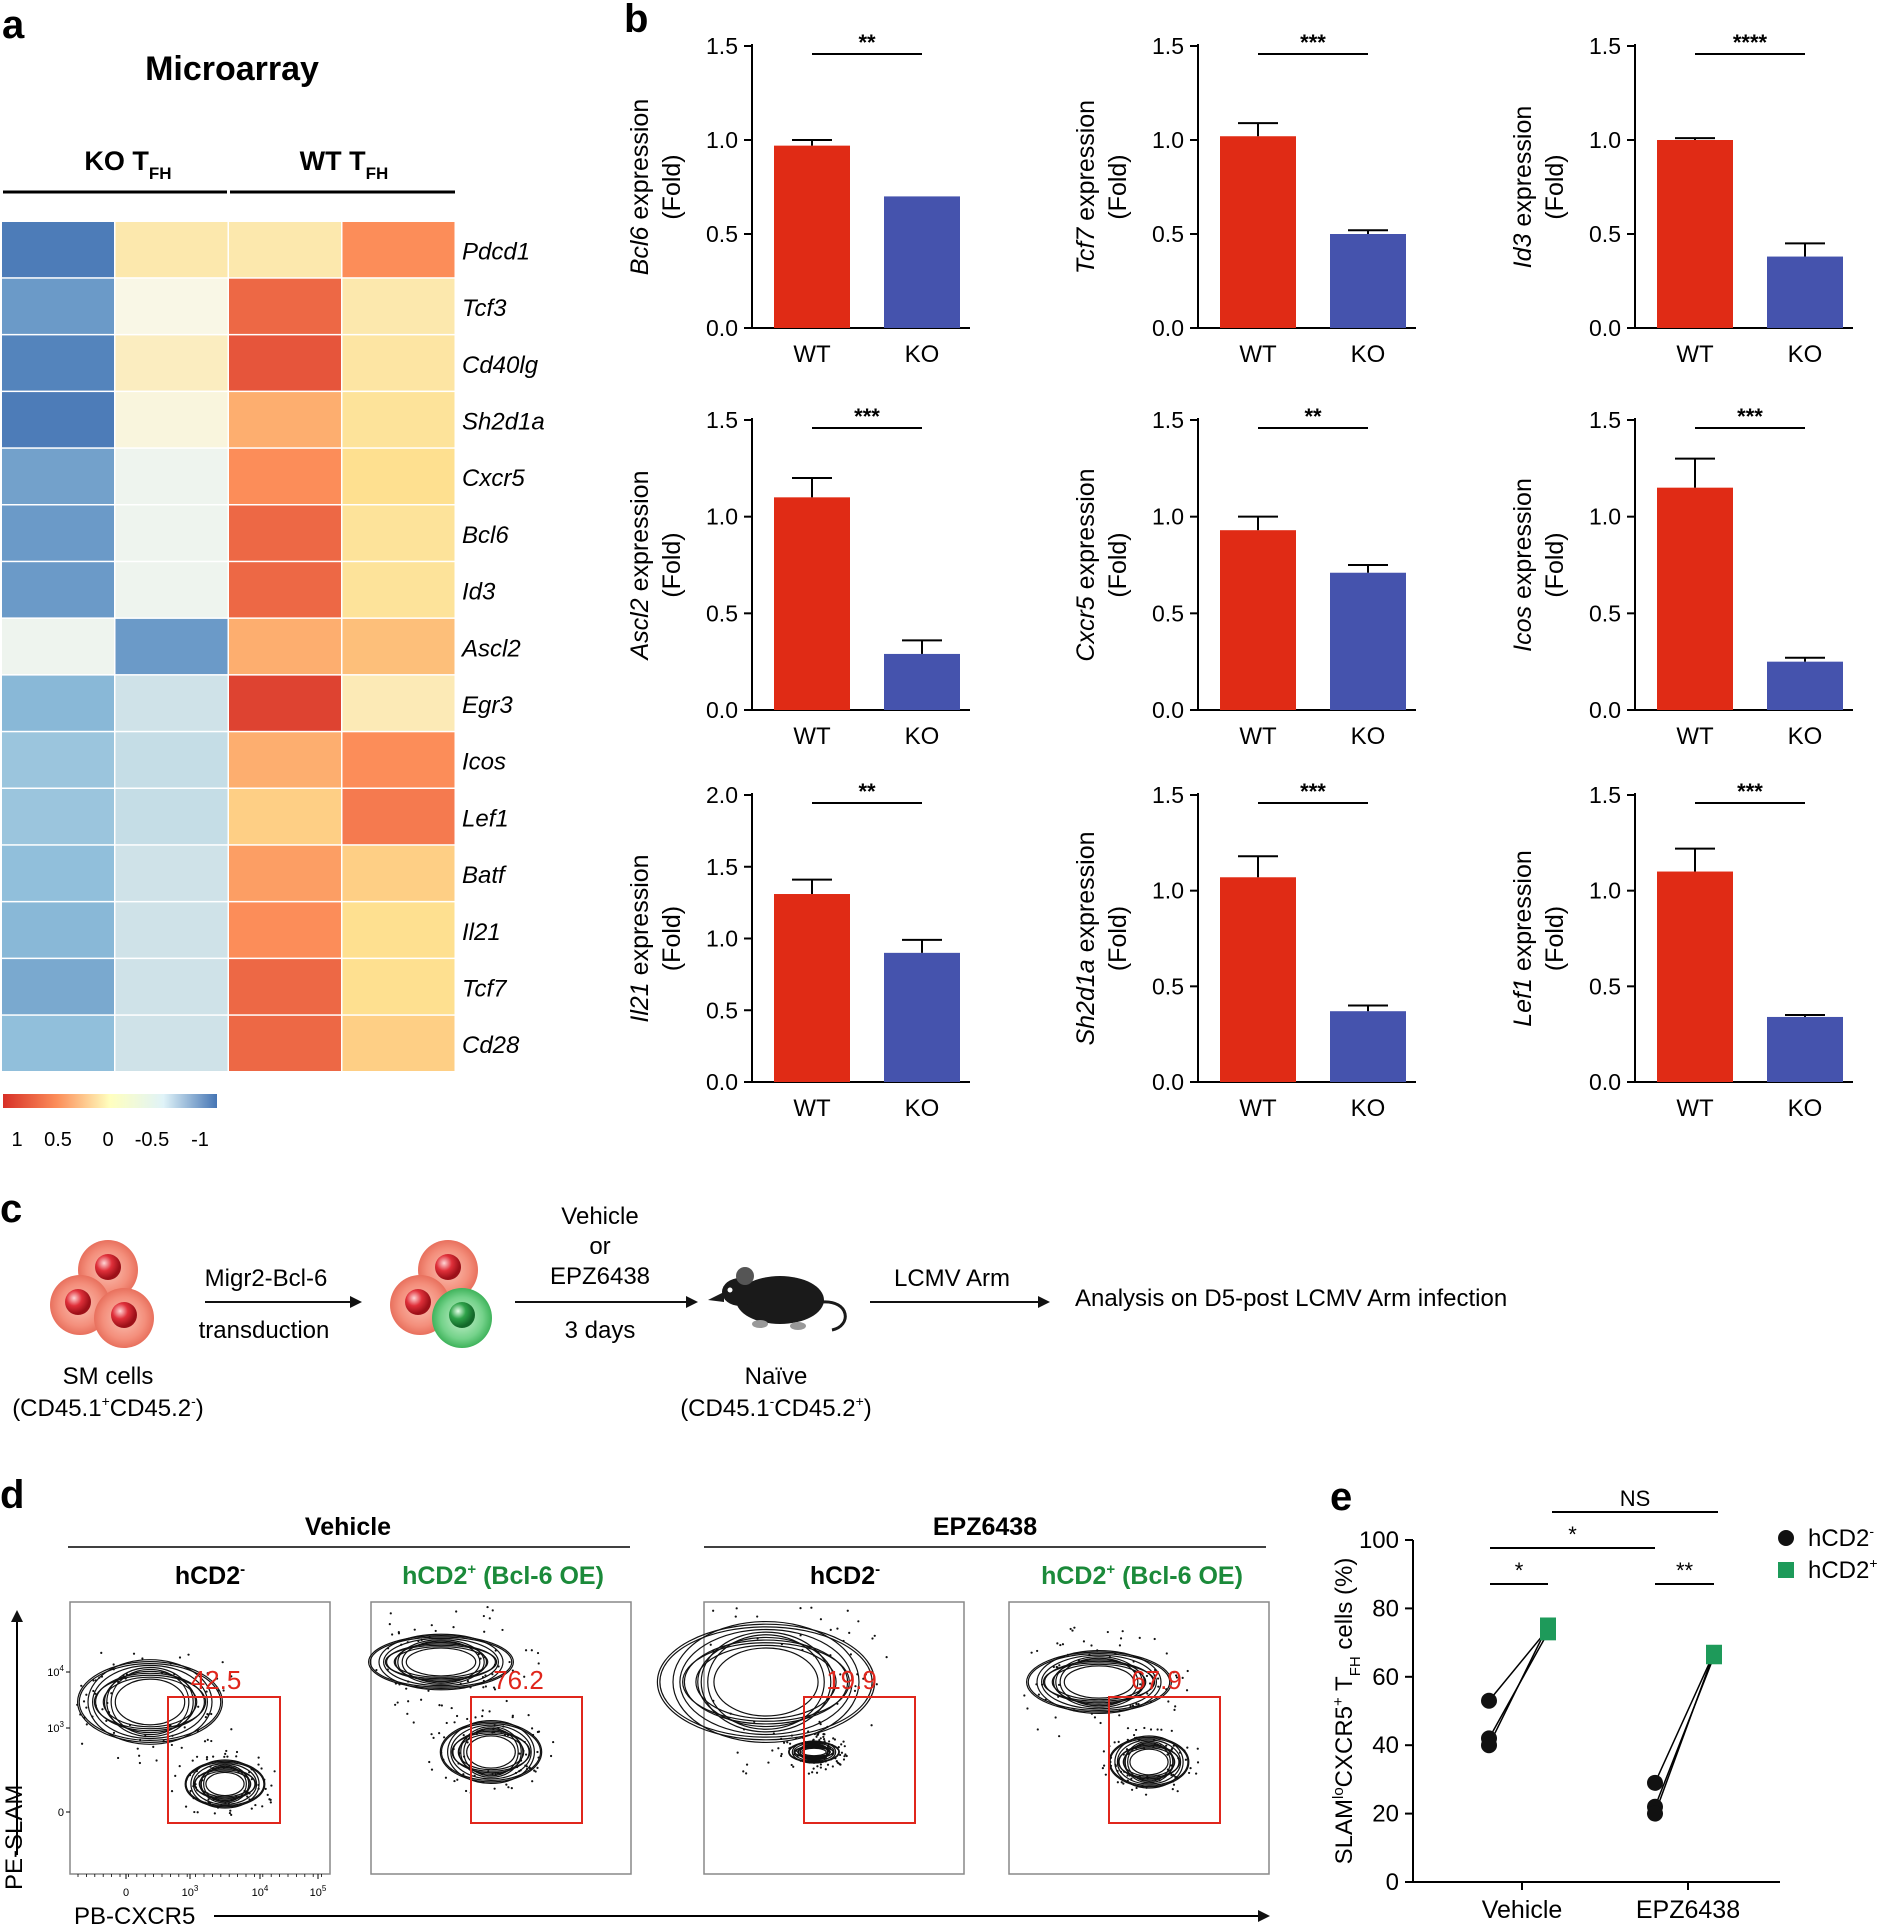 Image resolution: width=1889 pixels, height=1926 pixels. I want to click on bar-chart-tcf7: 0.0 0.5 1.0 1.5 WT KO *** Tcf7 expression (Fold), so click(1244, 199).